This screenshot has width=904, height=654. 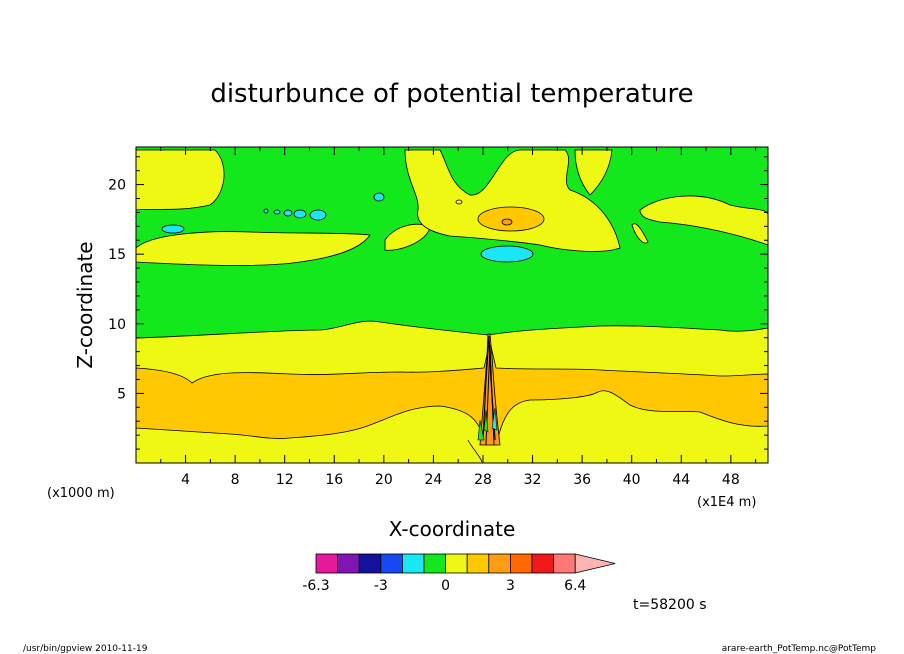 I want to click on cold-spot-center, so click(x=507, y=254).